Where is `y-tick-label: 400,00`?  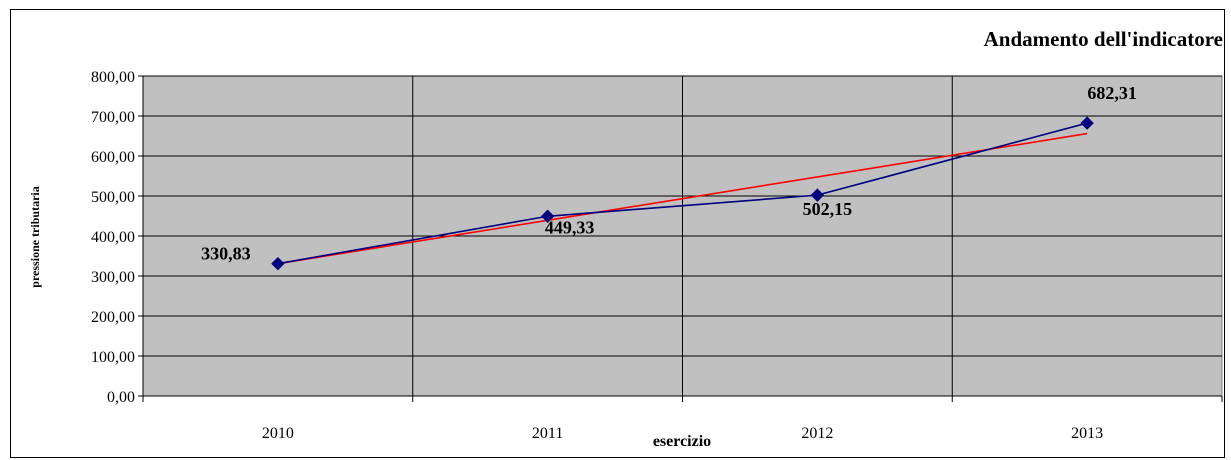 y-tick-label: 400,00 is located at coordinates (113, 237).